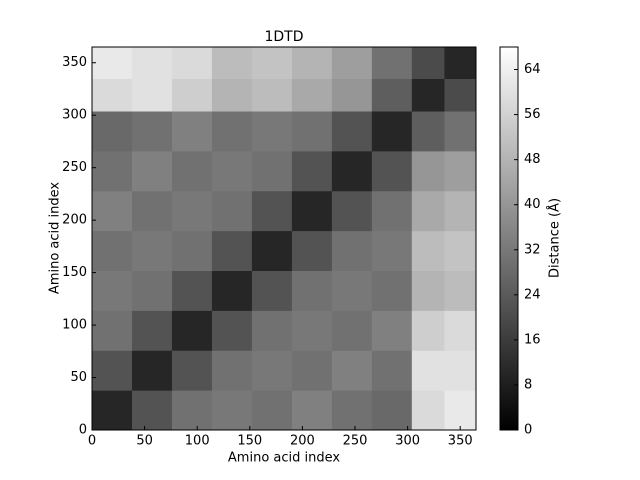 This screenshot has width=640, height=480. Describe the element at coordinates (83, 430) in the screenshot. I see `y-tick-label: 0` at that location.